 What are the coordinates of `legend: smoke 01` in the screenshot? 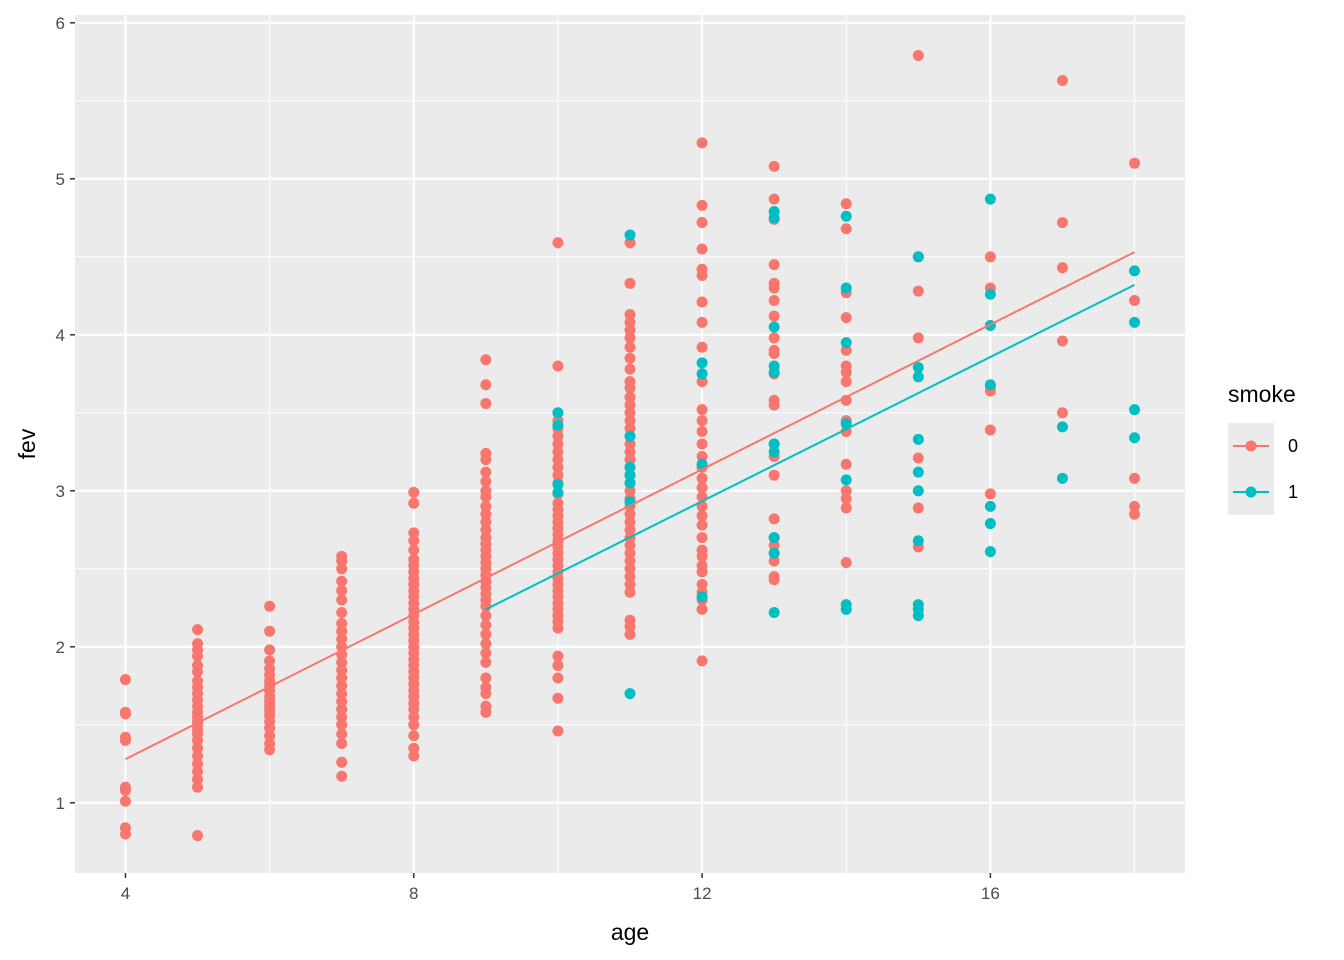 It's located at (1263, 448).